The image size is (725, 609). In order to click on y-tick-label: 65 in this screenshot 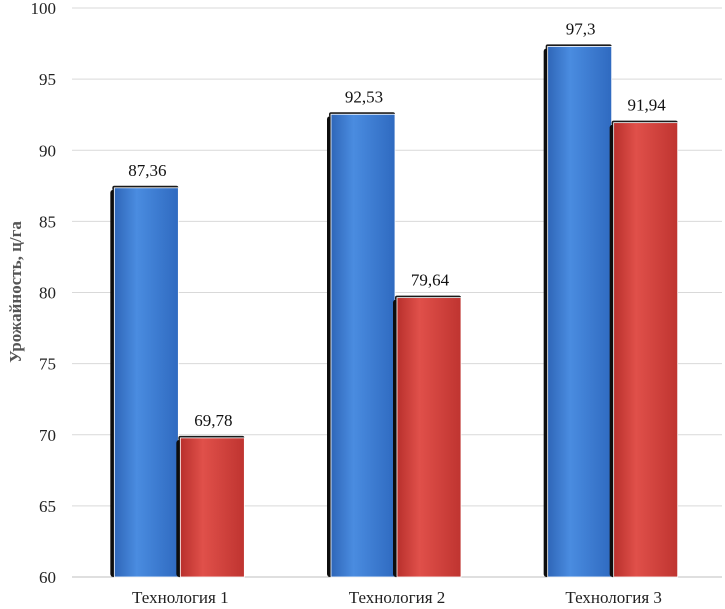, I will do `click(47, 506)`.